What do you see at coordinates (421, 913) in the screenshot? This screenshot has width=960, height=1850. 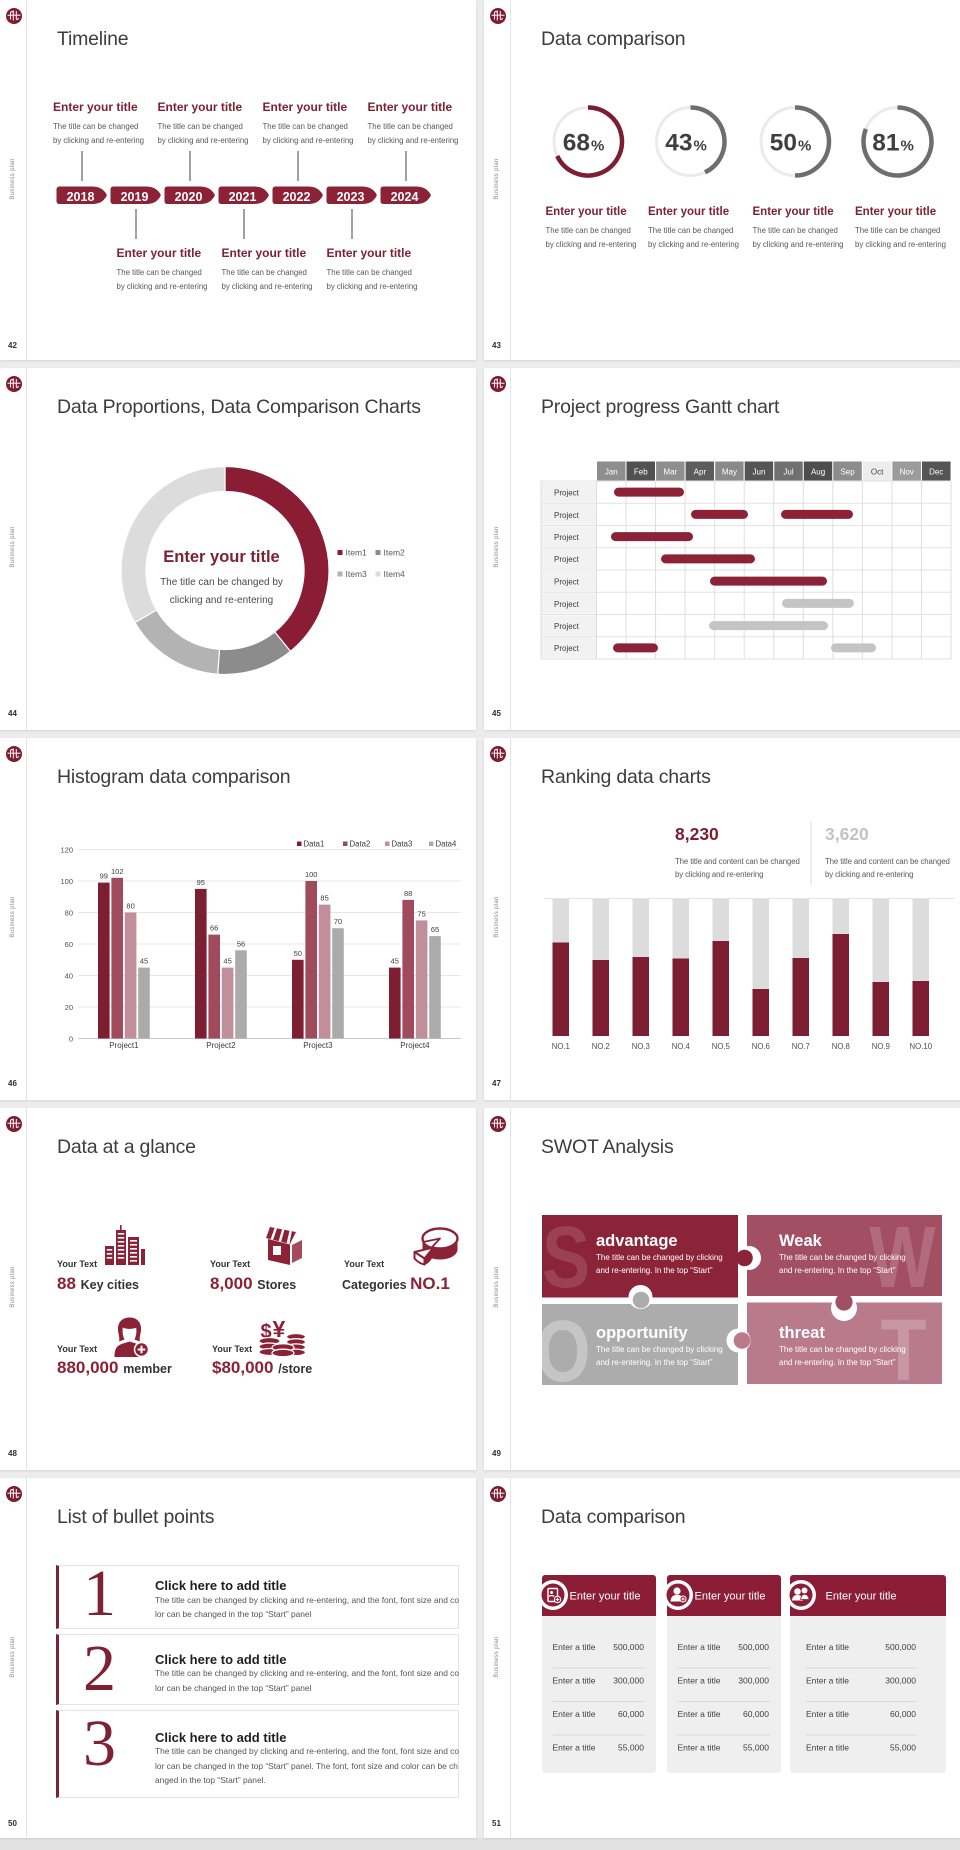 I see `svg-text: 75` at bounding box center [421, 913].